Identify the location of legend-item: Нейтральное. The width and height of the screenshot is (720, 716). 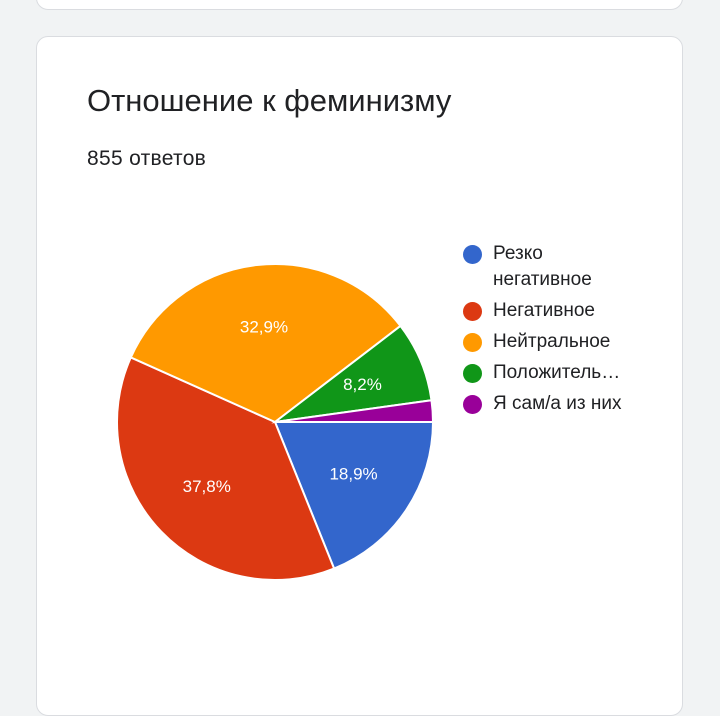
(558, 342).